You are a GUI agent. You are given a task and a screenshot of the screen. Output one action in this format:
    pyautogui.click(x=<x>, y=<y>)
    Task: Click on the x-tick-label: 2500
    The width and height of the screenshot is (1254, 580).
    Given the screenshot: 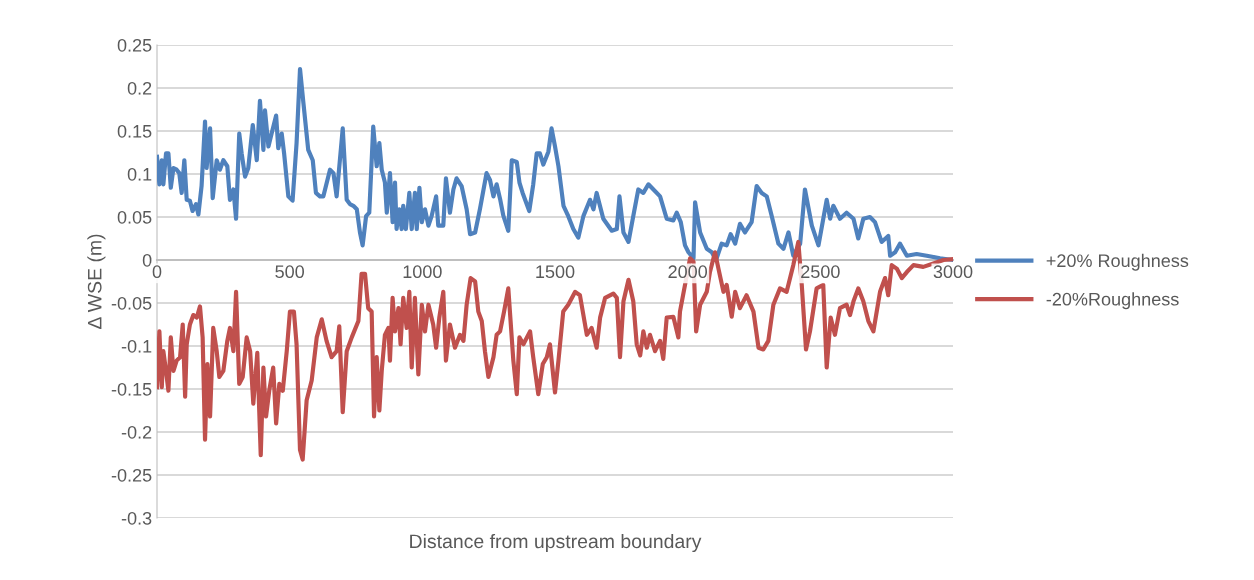 What is the action you would take?
    pyautogui.click(x=820, y=272)
    